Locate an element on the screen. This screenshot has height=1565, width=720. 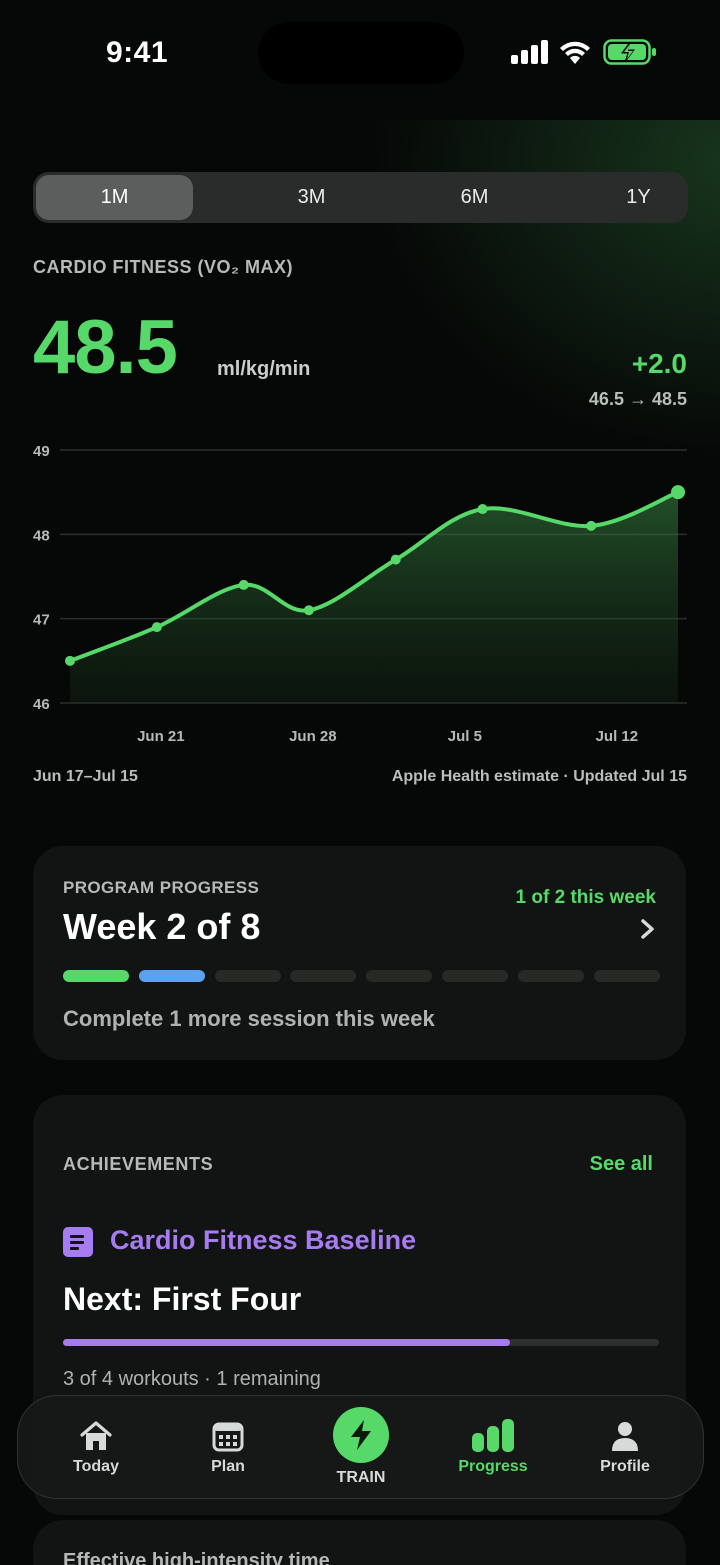
tab-today: Today is located at coordinates (96, 1448).